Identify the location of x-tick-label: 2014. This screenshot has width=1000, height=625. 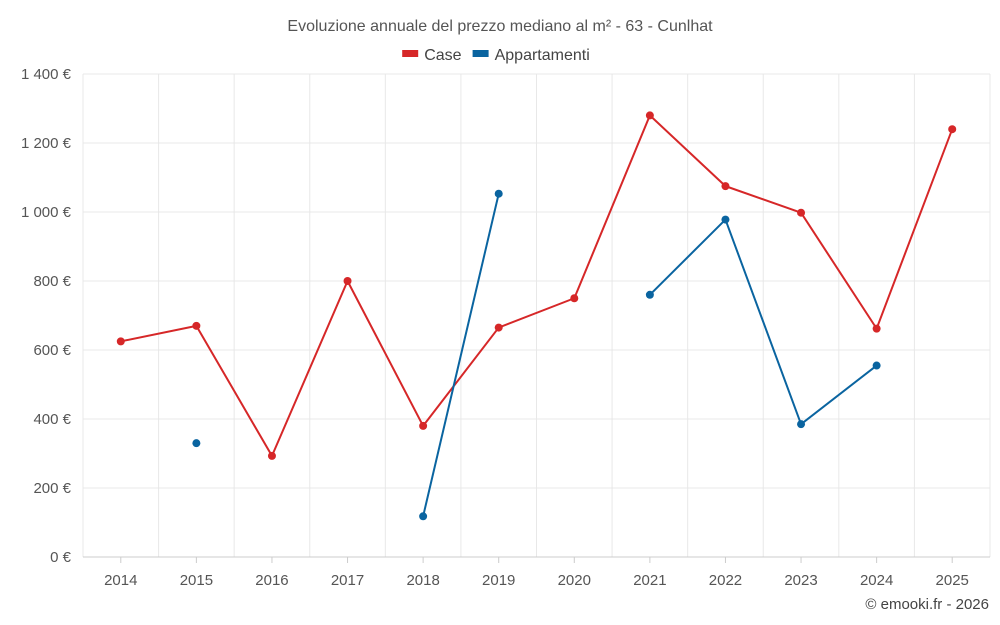
(120, 580).